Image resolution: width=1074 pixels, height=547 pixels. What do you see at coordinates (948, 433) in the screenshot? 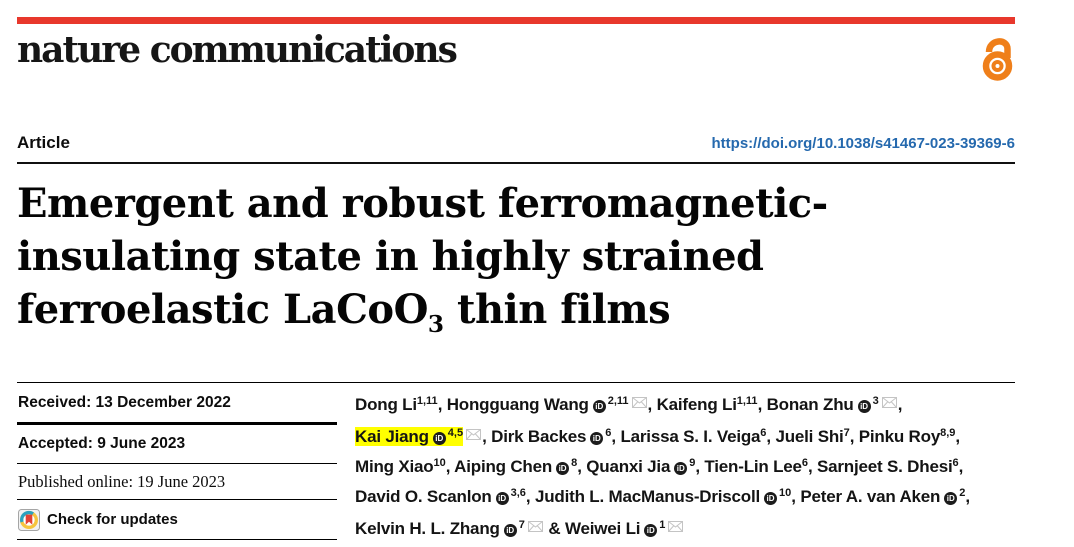
I see `author-affiliation-sup: 8,9` at bounding box center [948, 433].